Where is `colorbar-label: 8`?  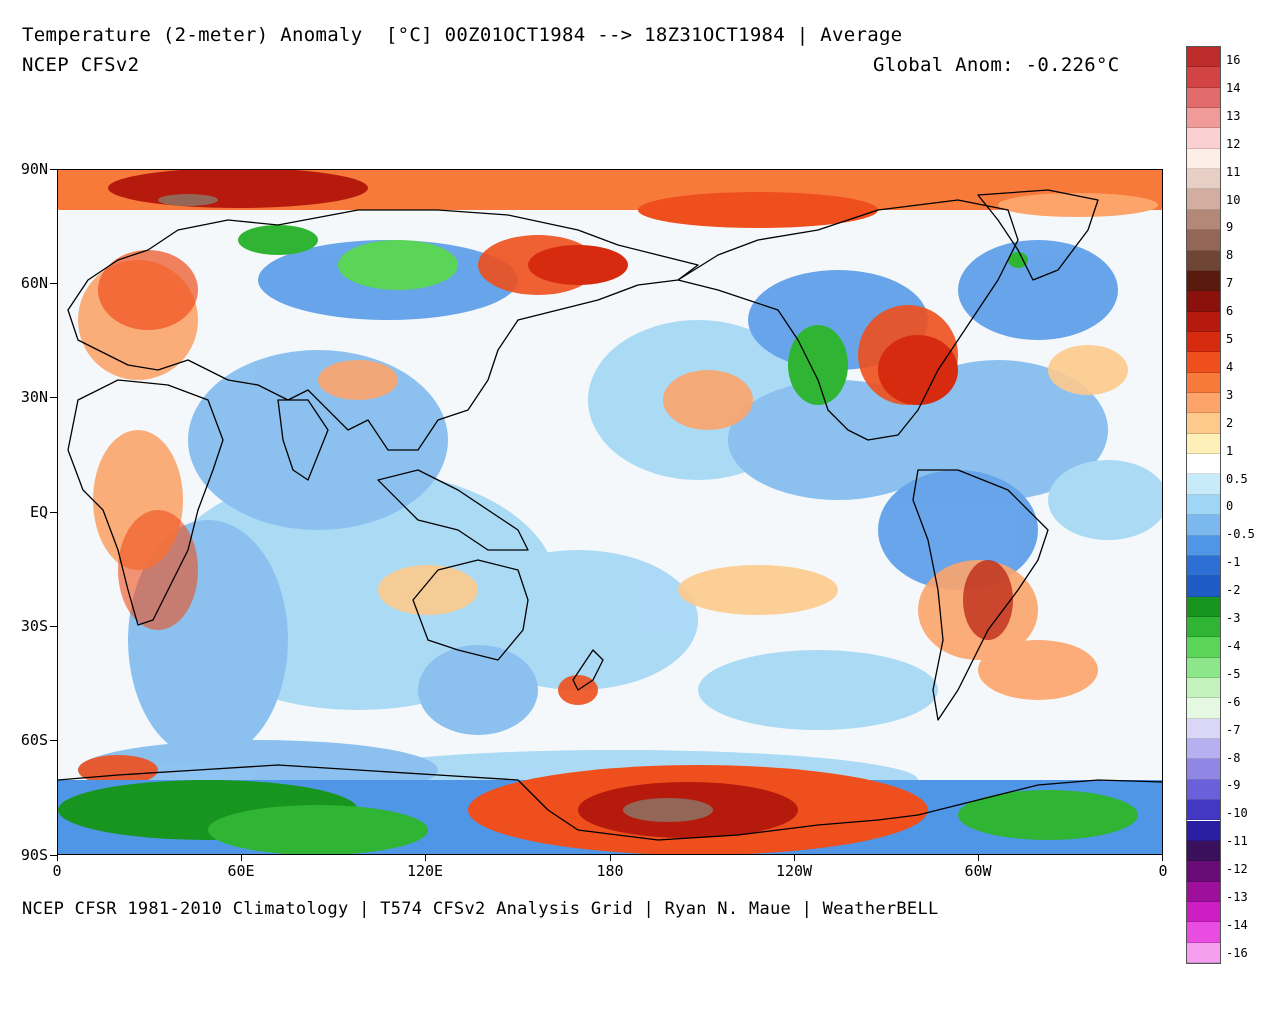 colorbar-label: 8 is located at coordinates (1230, 255).